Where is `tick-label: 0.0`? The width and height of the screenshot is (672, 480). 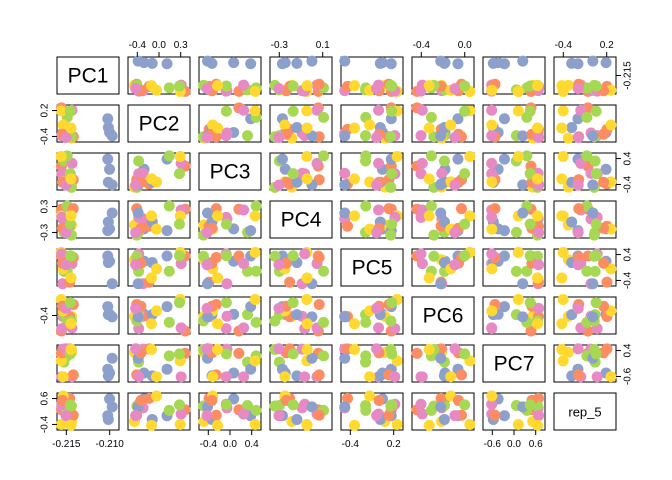 tick-label: 0.0 is located at coordinates (230, 444).